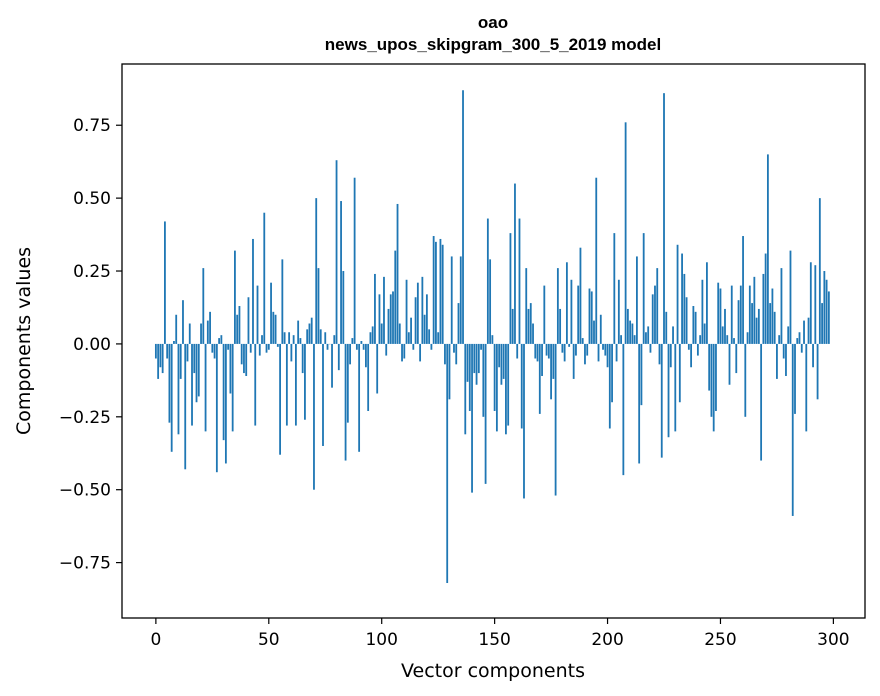 This screenshot has width=880, height=696. I want to click on x-tick-label: 0, so click(155, 640).